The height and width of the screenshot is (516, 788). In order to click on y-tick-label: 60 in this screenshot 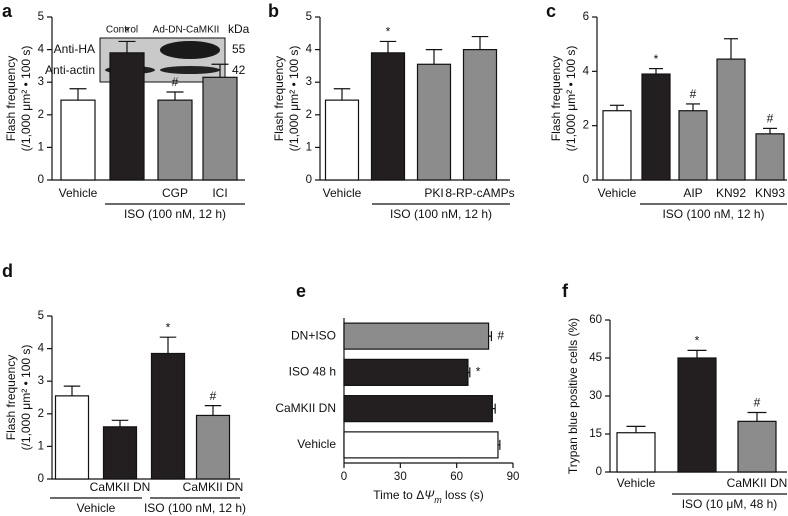, I will do `click(595, 320)`.